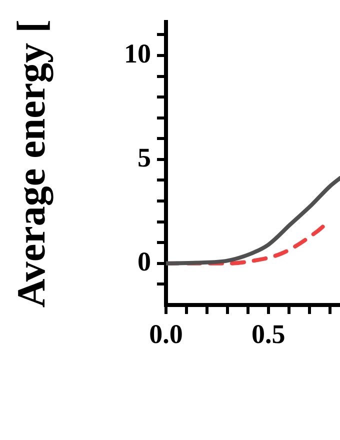  I want to click on line-series, so click(253, 221).